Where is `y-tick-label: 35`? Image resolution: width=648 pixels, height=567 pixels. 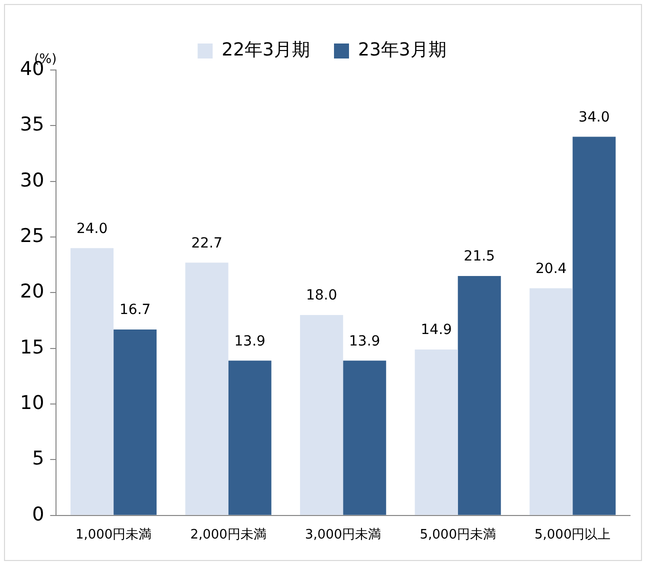 y-tick-label: 35 is located at coordinates (32, 125).